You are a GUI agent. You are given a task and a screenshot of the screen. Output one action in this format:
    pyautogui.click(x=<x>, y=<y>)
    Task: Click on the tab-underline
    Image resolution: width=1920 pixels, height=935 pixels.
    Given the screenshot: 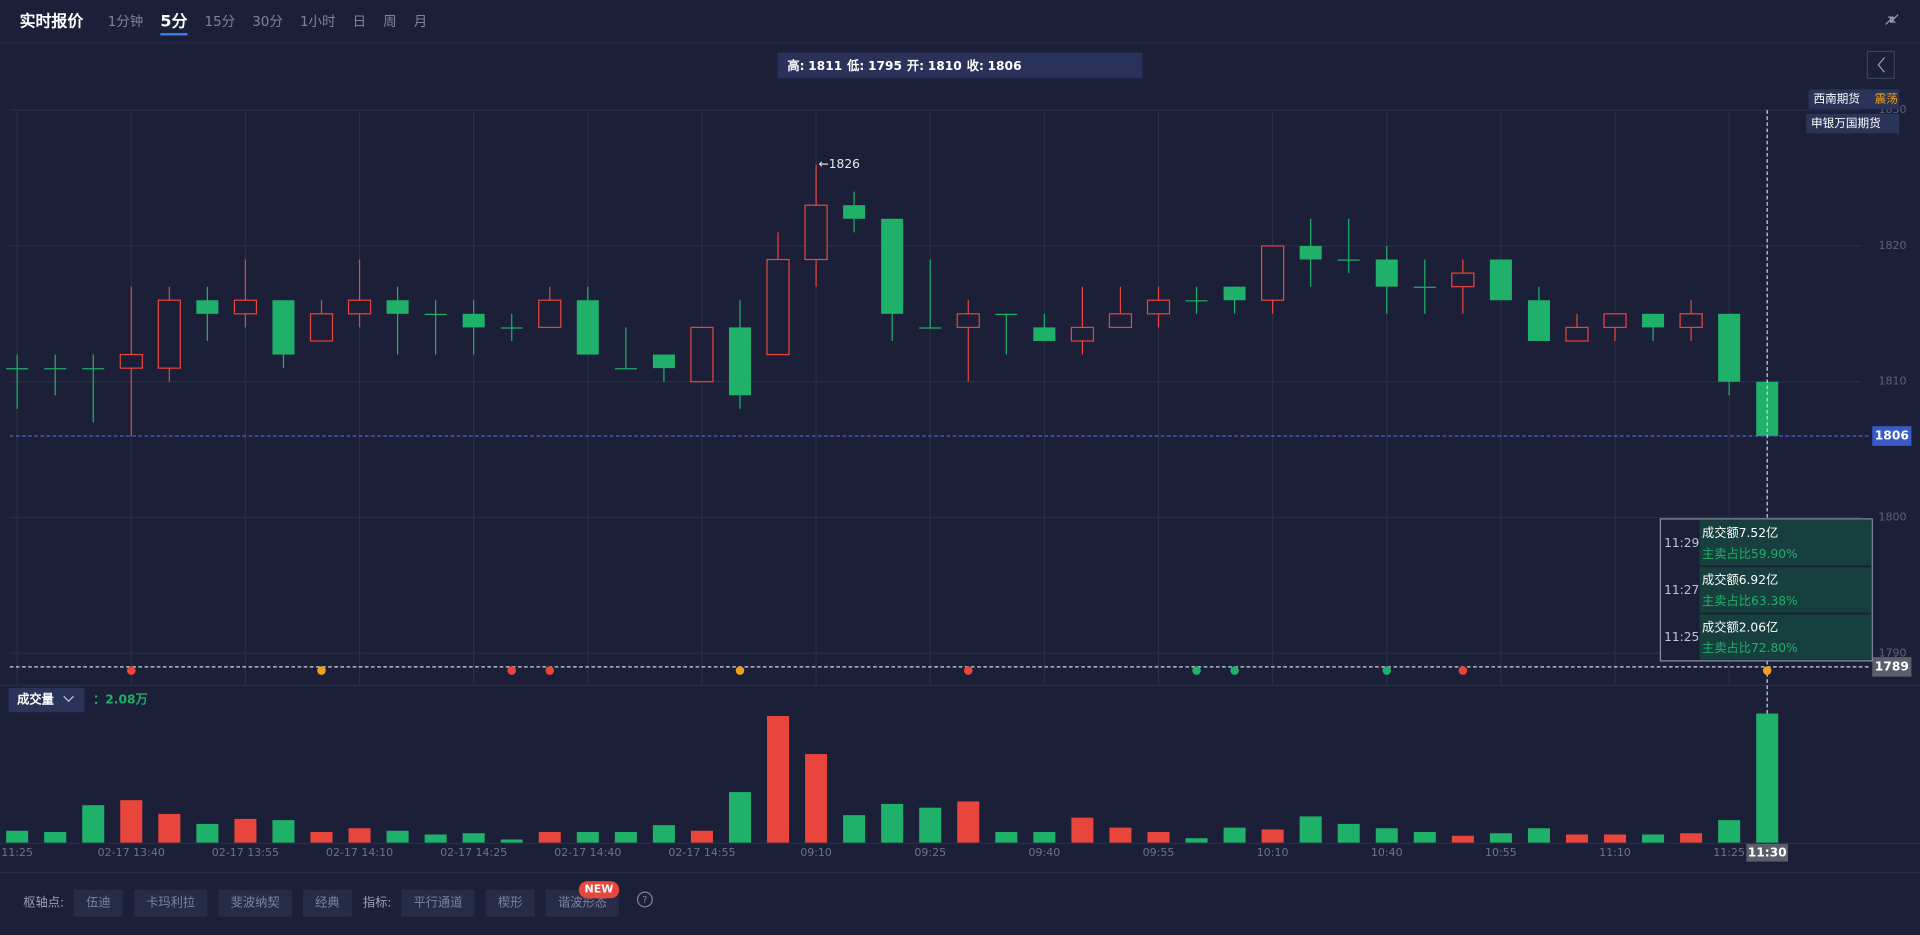 What is the action you would take?
    pyautogui.click(x=174, y=34)
    